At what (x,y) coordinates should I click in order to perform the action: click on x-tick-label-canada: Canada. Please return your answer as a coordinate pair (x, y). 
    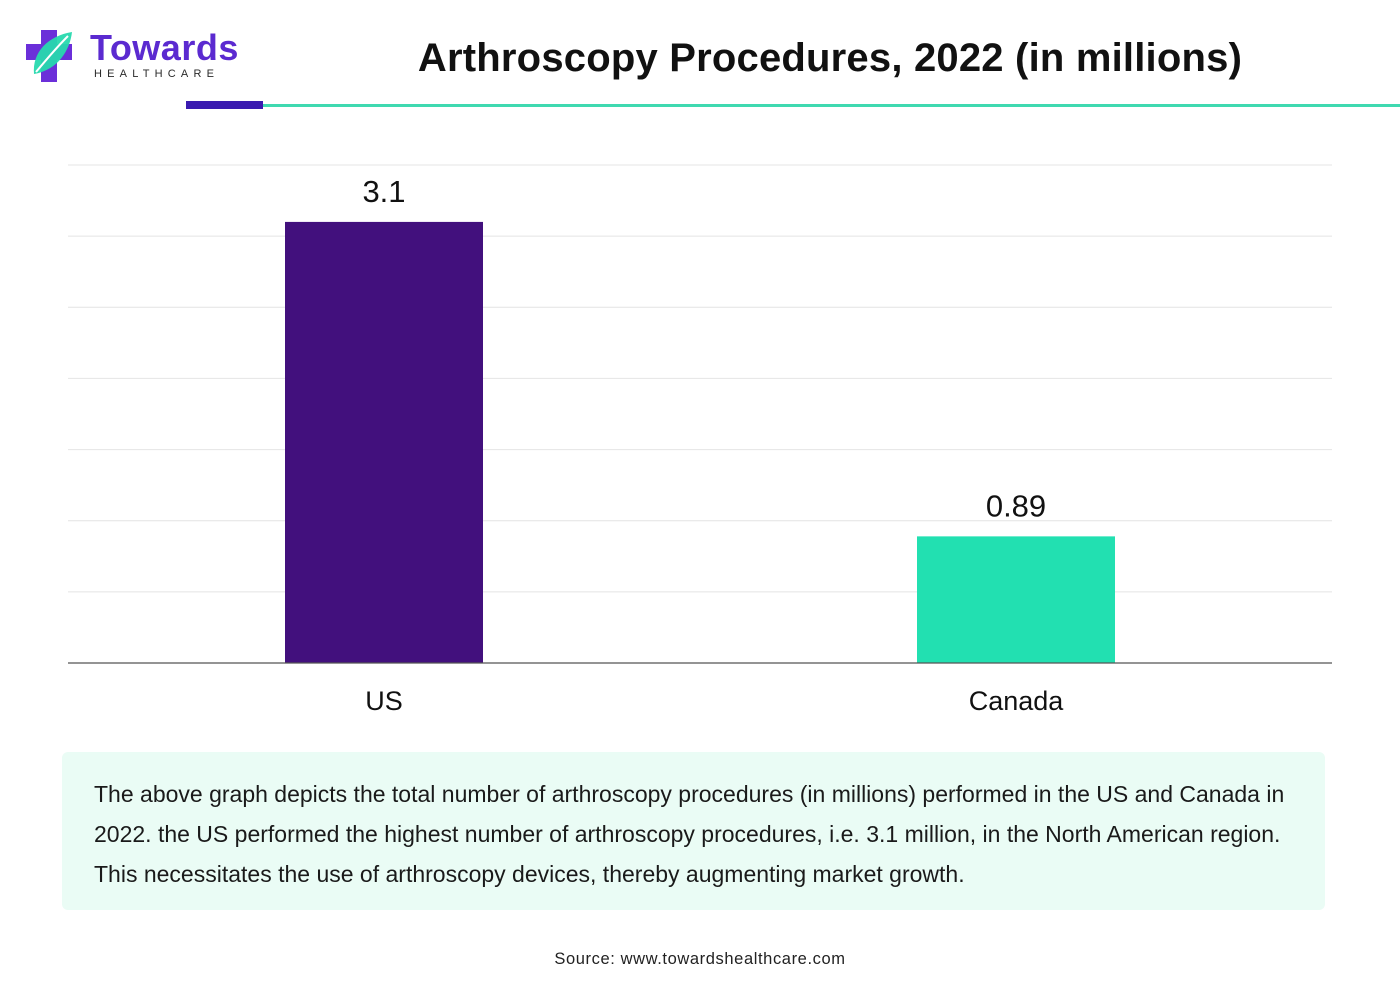
    Looking at the image, I should click on (1017, 701).